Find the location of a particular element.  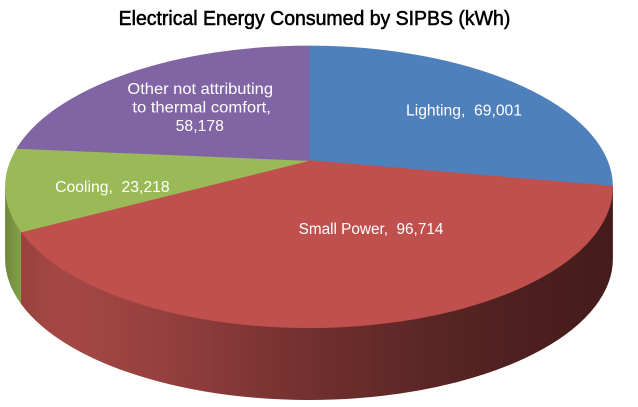

svg-text: Other not attributing is located at coordinates (200, 89).